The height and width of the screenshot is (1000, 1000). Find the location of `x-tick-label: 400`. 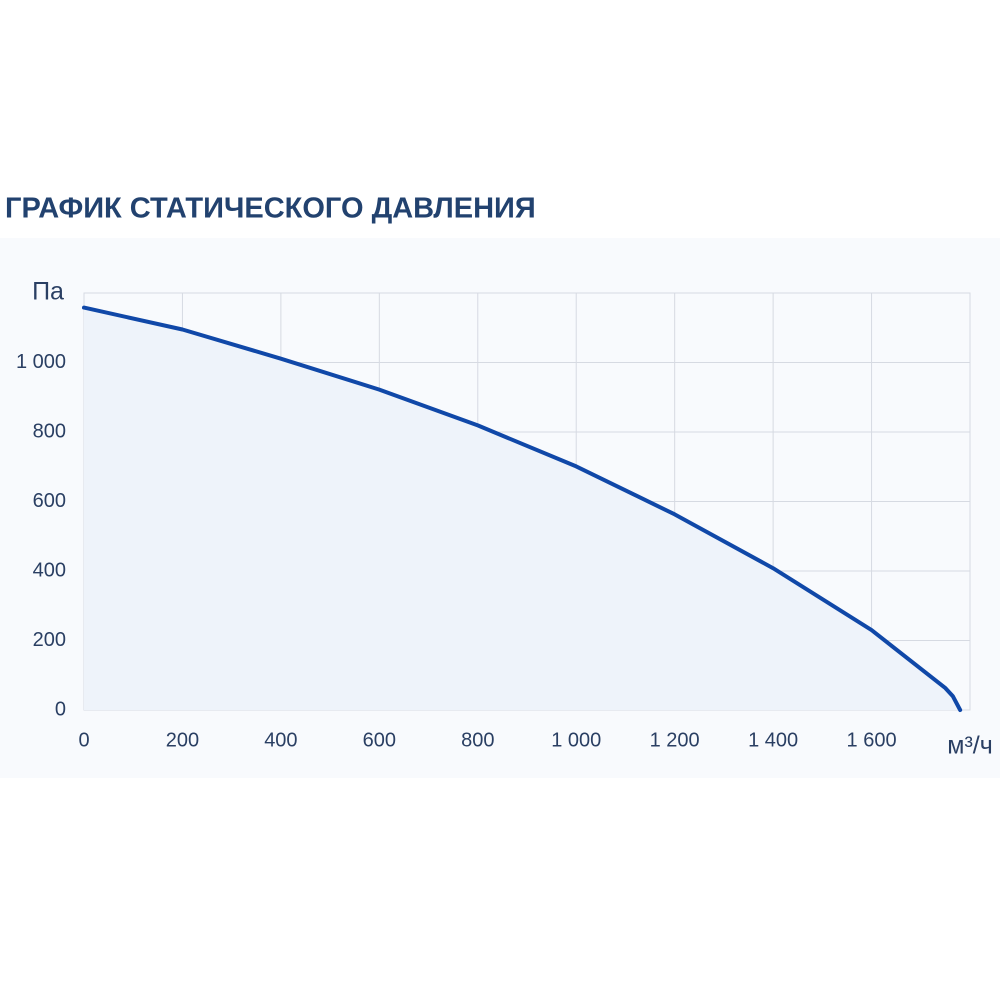

x-tick-label: 400 is located at coordinates (280, 740).